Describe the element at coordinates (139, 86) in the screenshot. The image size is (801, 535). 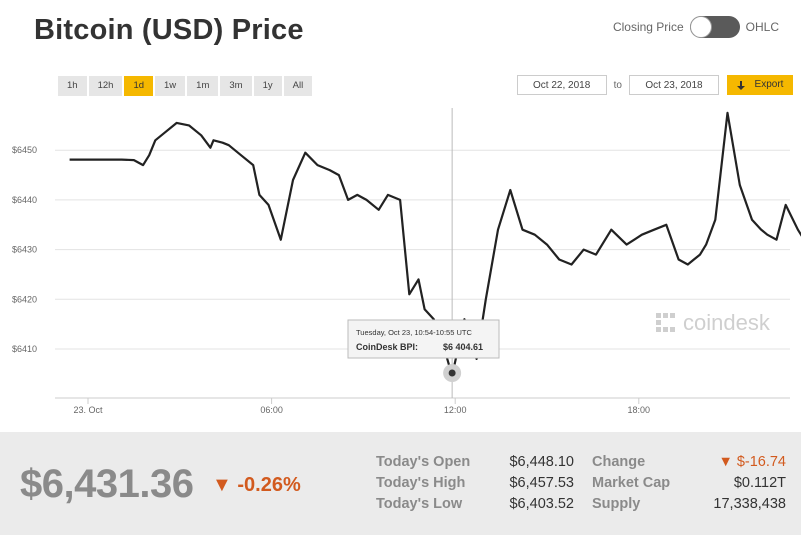
I see `range-1d-button: 1d` at that location.